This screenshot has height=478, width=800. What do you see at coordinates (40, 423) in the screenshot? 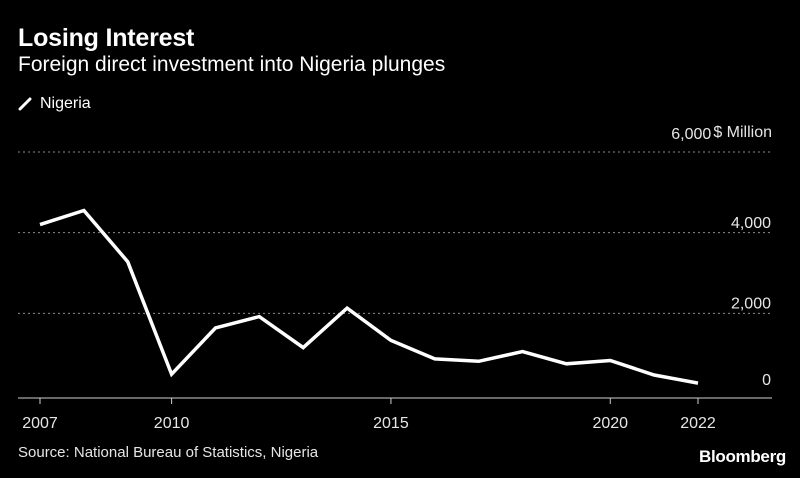
I see `x-tick-label-2007: 2007` at bounding box center [40, 423].